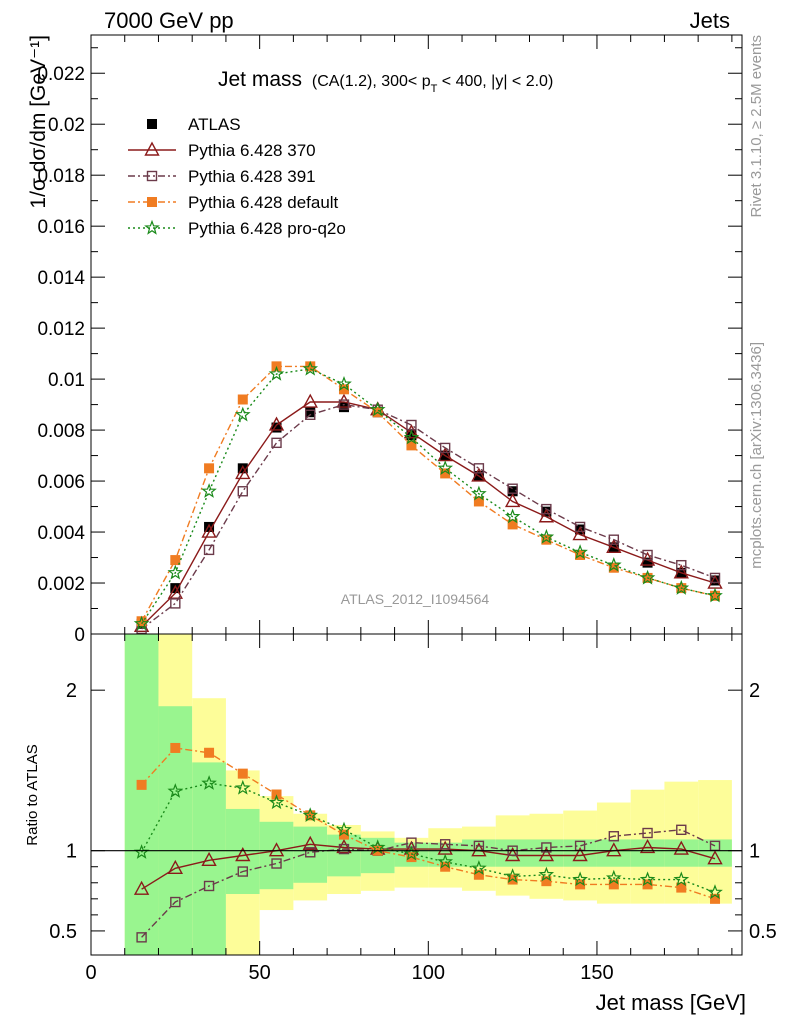  Describe the element at coordinates (214, 124) in the screenshot. I see `legend-label: ATLAS` at that location.